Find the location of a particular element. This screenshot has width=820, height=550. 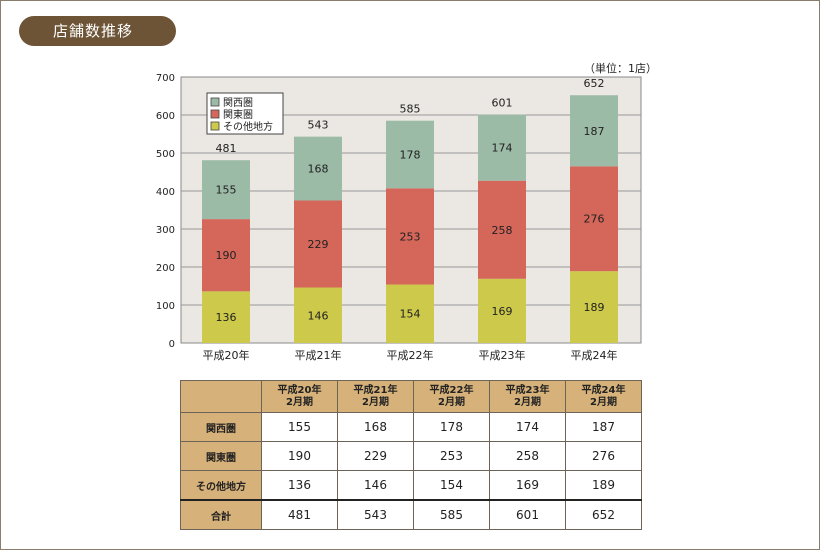

y-tick-label: 300 is located at coordinates (165, 230).